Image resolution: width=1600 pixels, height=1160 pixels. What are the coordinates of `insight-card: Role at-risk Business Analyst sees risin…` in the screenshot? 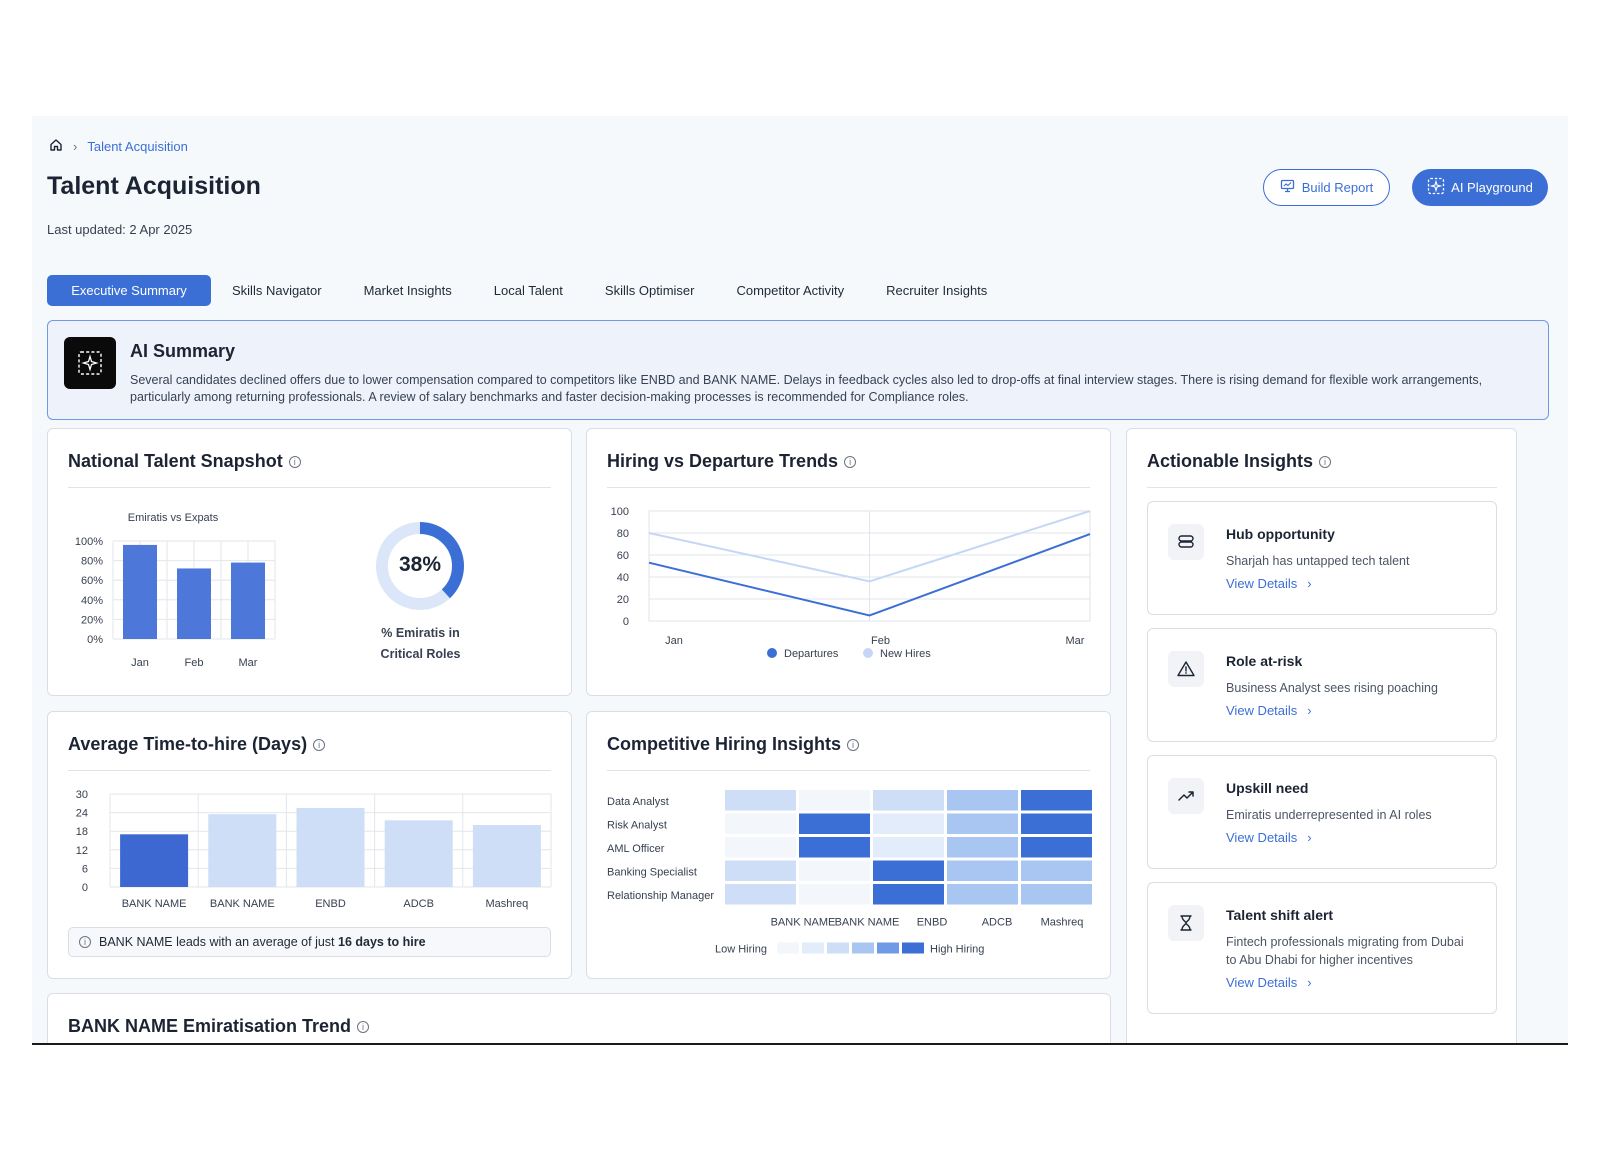 It's located at (1322, 685).